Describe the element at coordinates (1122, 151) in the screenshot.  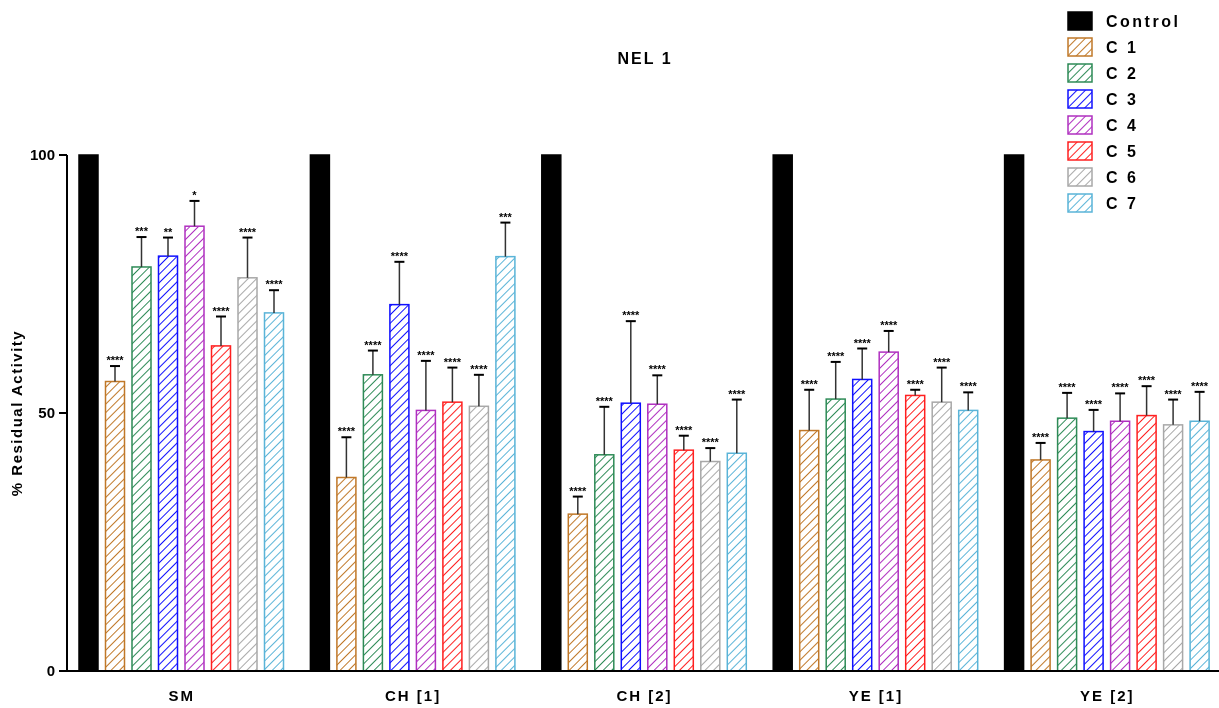
I see `legend-label: C 5` at that location.